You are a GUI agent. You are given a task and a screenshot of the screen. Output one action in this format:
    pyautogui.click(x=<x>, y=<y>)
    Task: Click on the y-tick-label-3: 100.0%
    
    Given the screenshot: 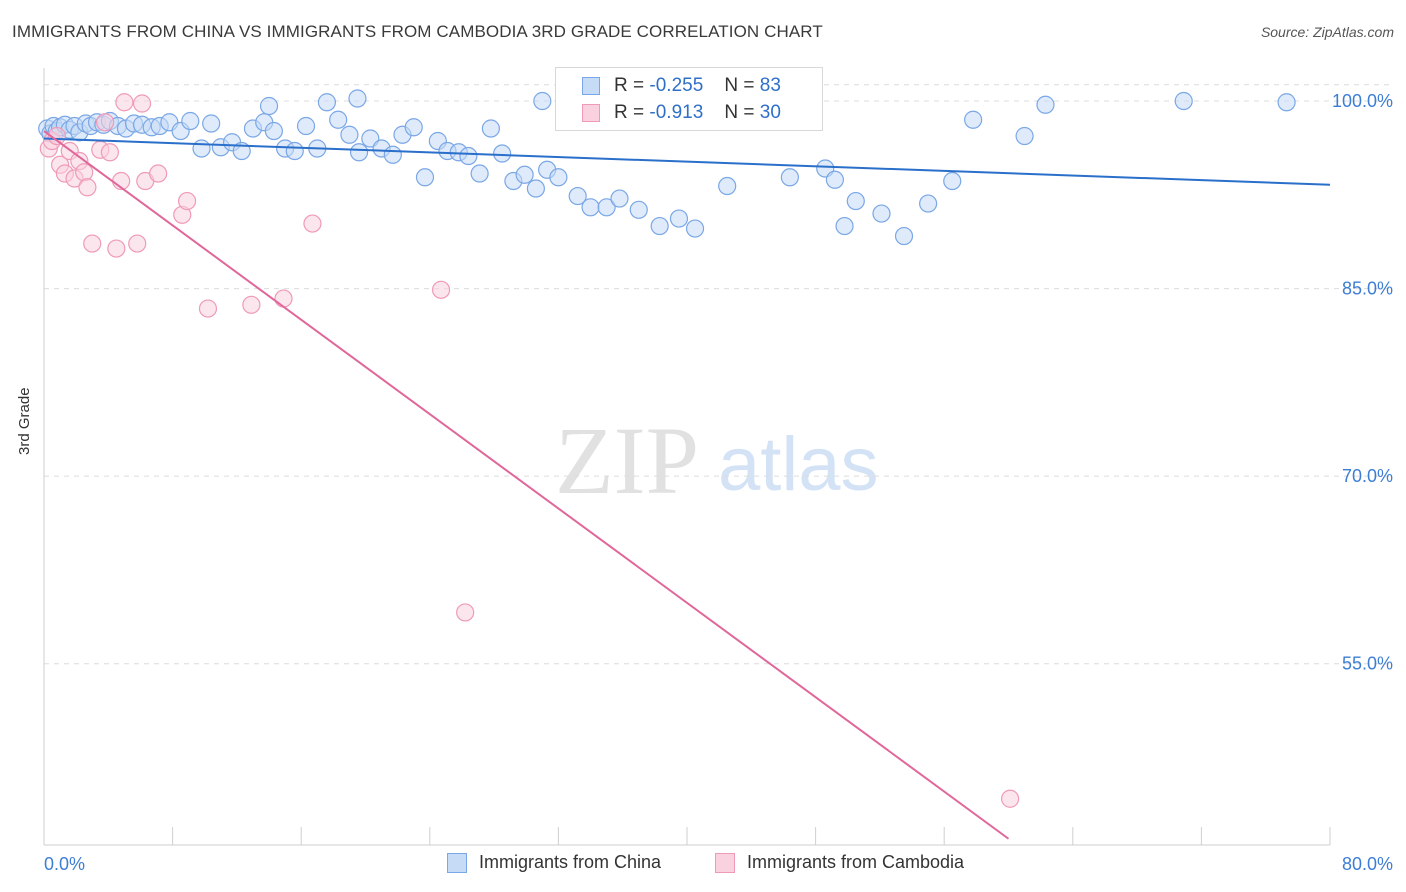 What is the action you would take?
    pyautogui.click(x=1362, y=101)
    